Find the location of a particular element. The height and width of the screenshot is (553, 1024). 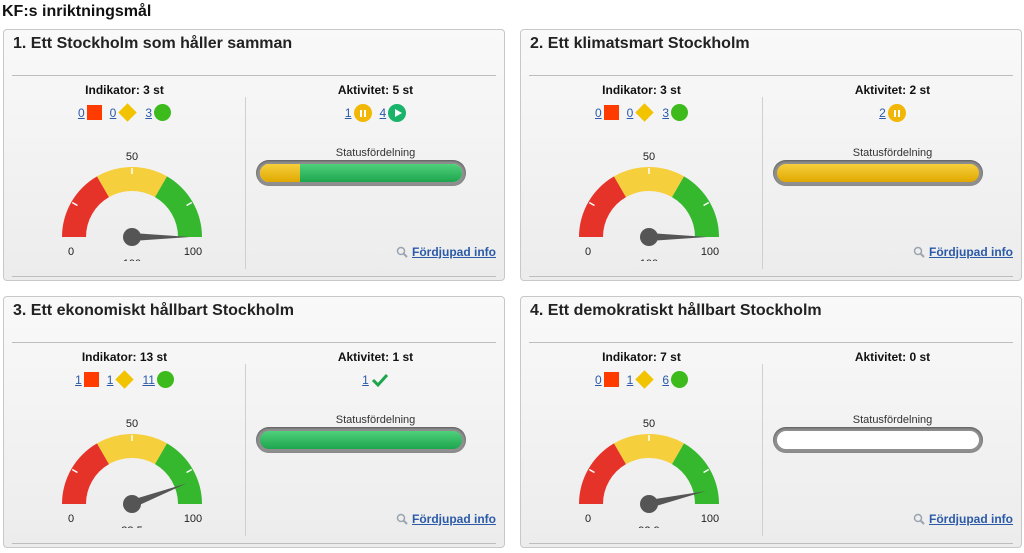

activity-heading: Aktivitet: 5 st is located at coordinates (375, 90).